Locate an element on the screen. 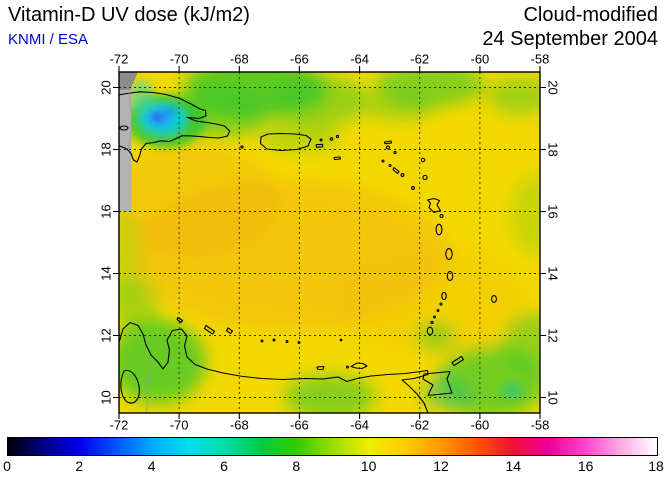  colorbar-gradient is located at coordinates (332, 446).